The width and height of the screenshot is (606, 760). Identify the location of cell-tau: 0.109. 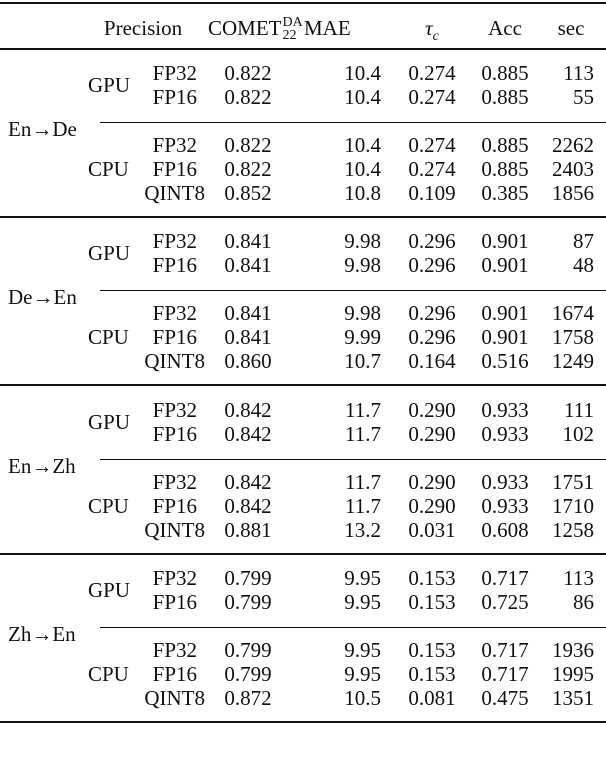
(432, 193).